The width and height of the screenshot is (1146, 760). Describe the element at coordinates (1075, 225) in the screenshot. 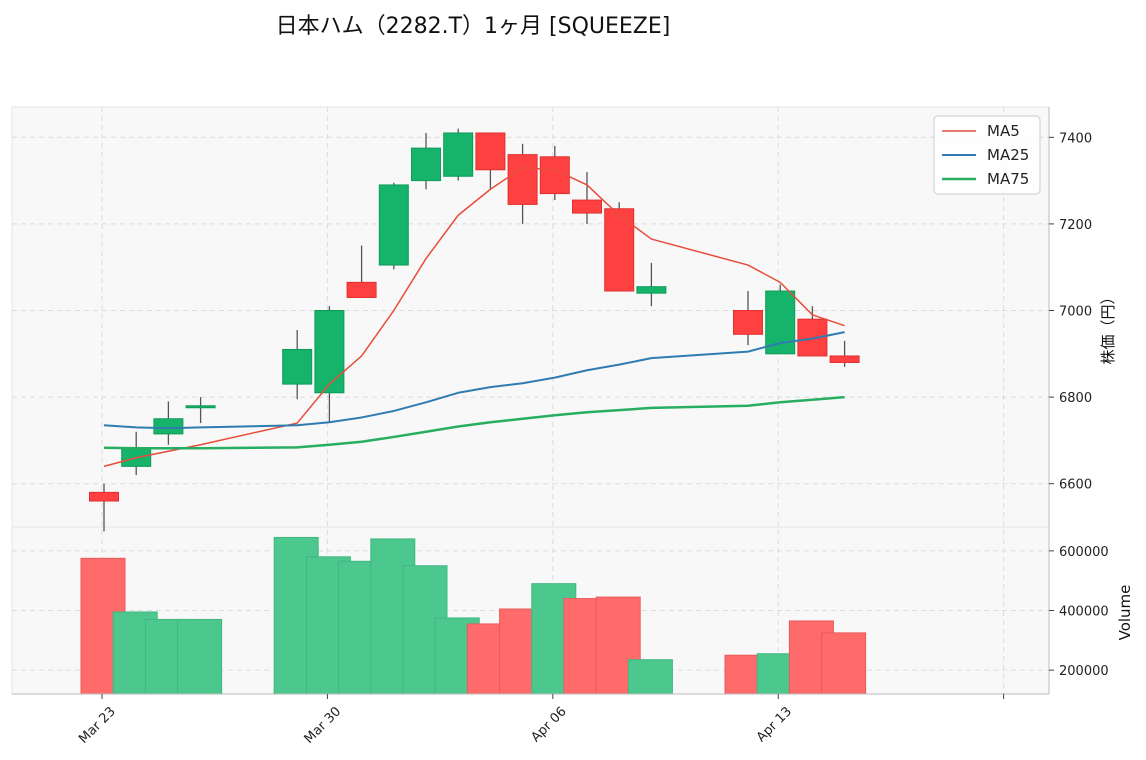

I see `price-tick-label: 7200` at that location.